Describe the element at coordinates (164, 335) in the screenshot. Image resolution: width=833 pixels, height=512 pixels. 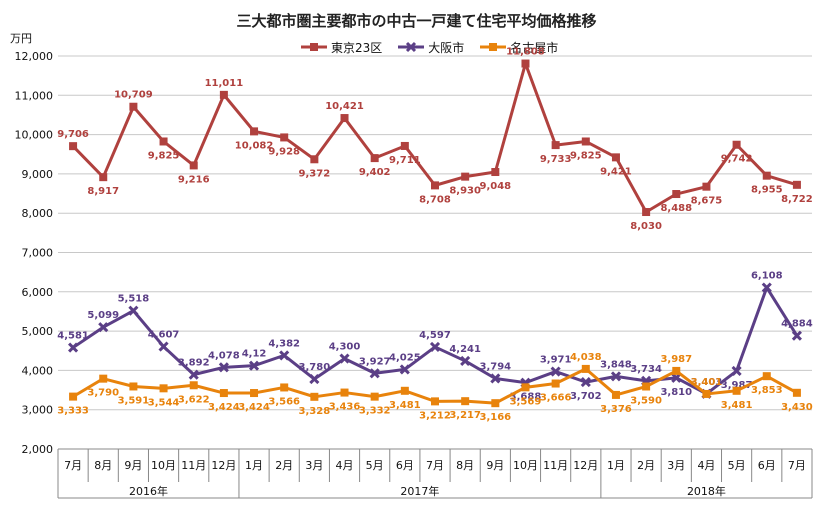
I see `data-label: 4,607` at that location.